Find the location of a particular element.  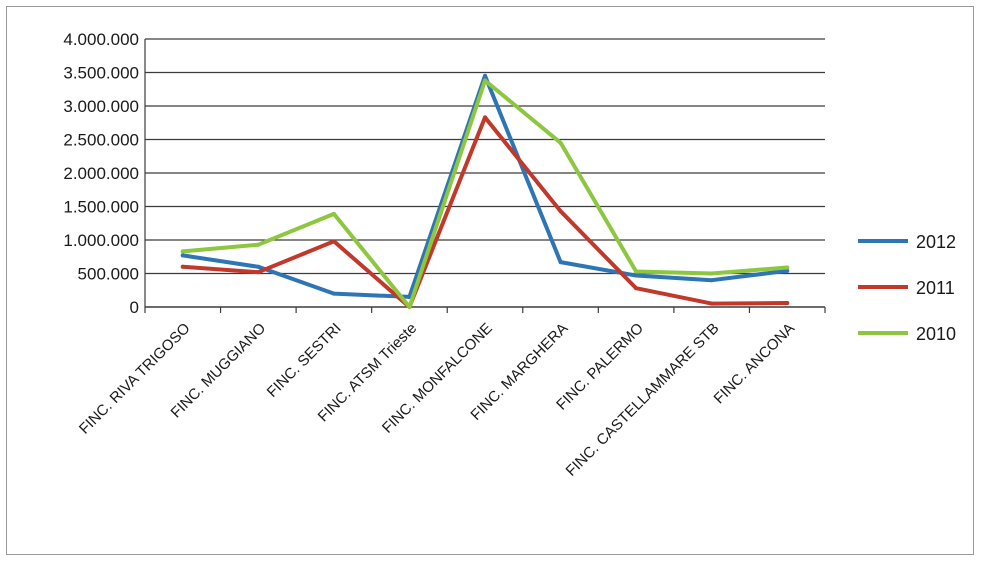

legend-label: 2012 is located at coordinates (936, 242).